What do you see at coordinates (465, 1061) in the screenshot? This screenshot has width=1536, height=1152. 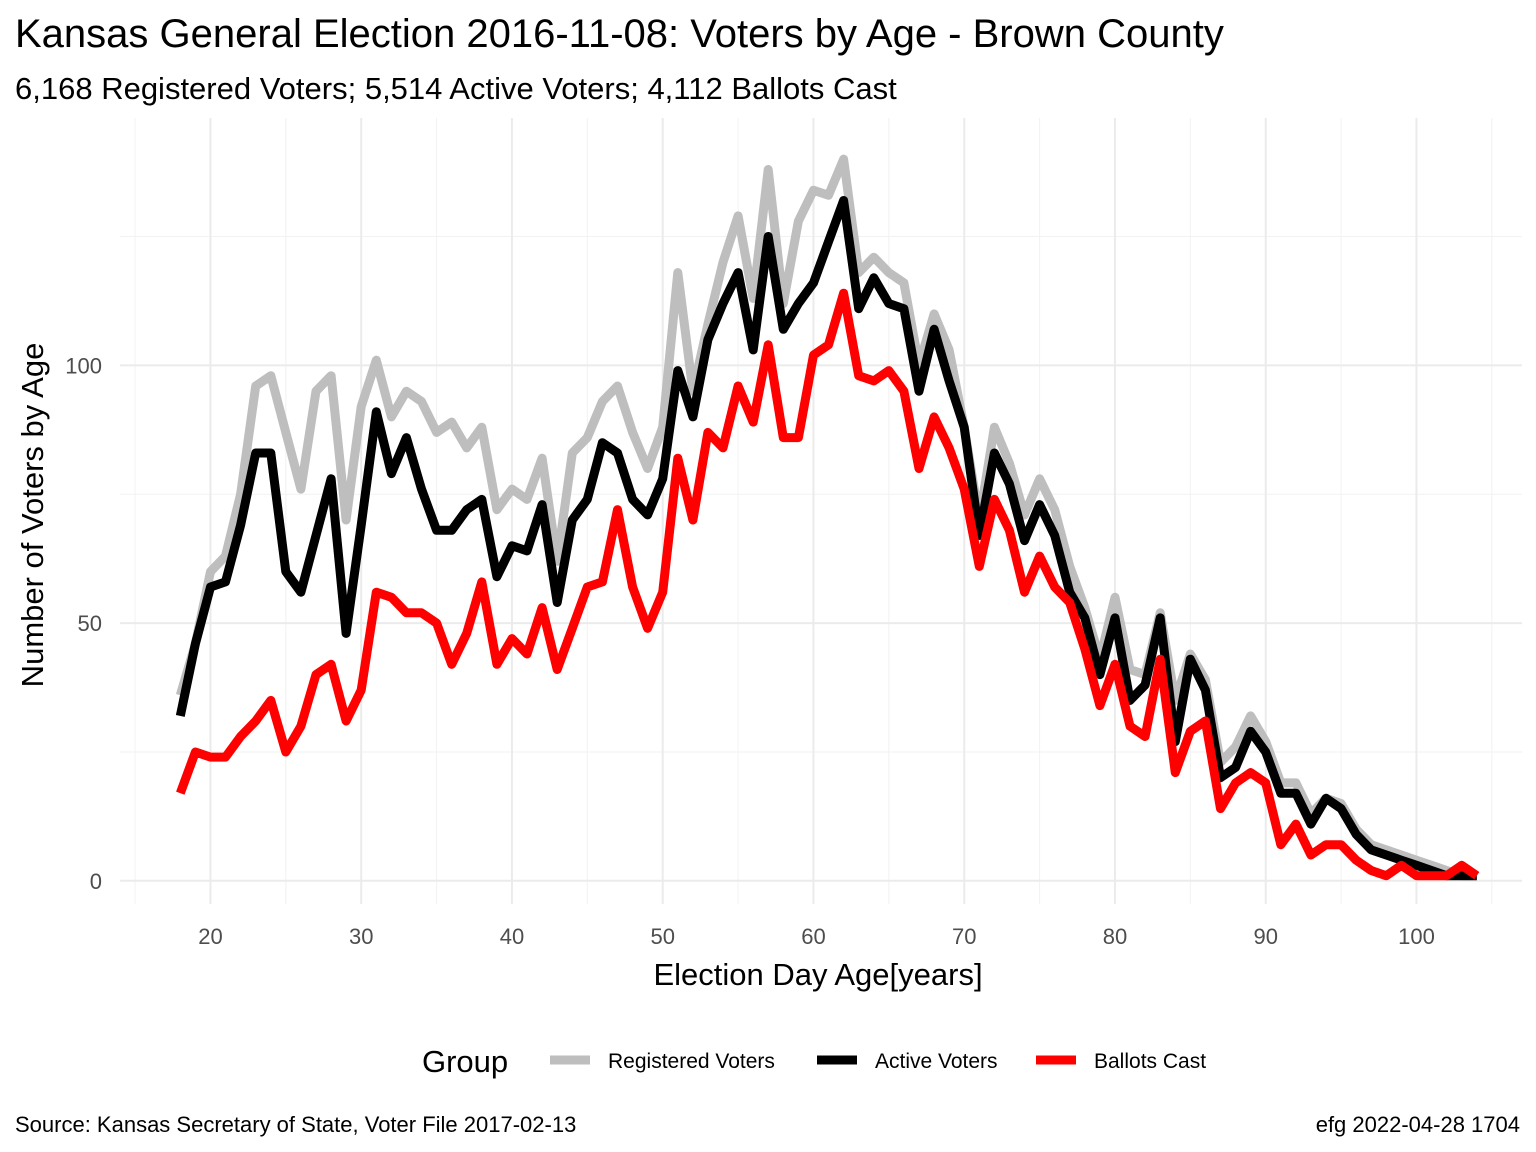 I see `legend-title: Group` at bounding box center [465, 1061].